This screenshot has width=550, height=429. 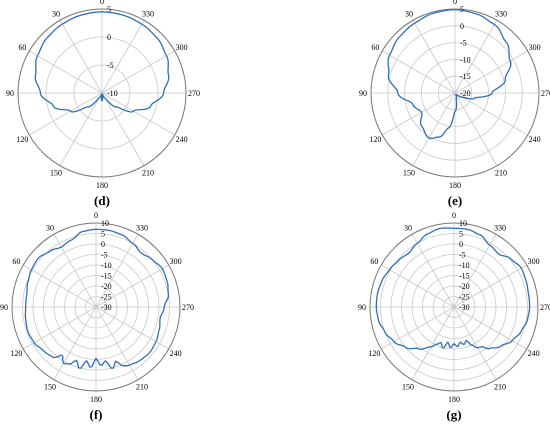 What do you see at coordinates (453, 414) in the screenshot?
I see `subplot-caption: (g)` at bounding box center [453, 414].